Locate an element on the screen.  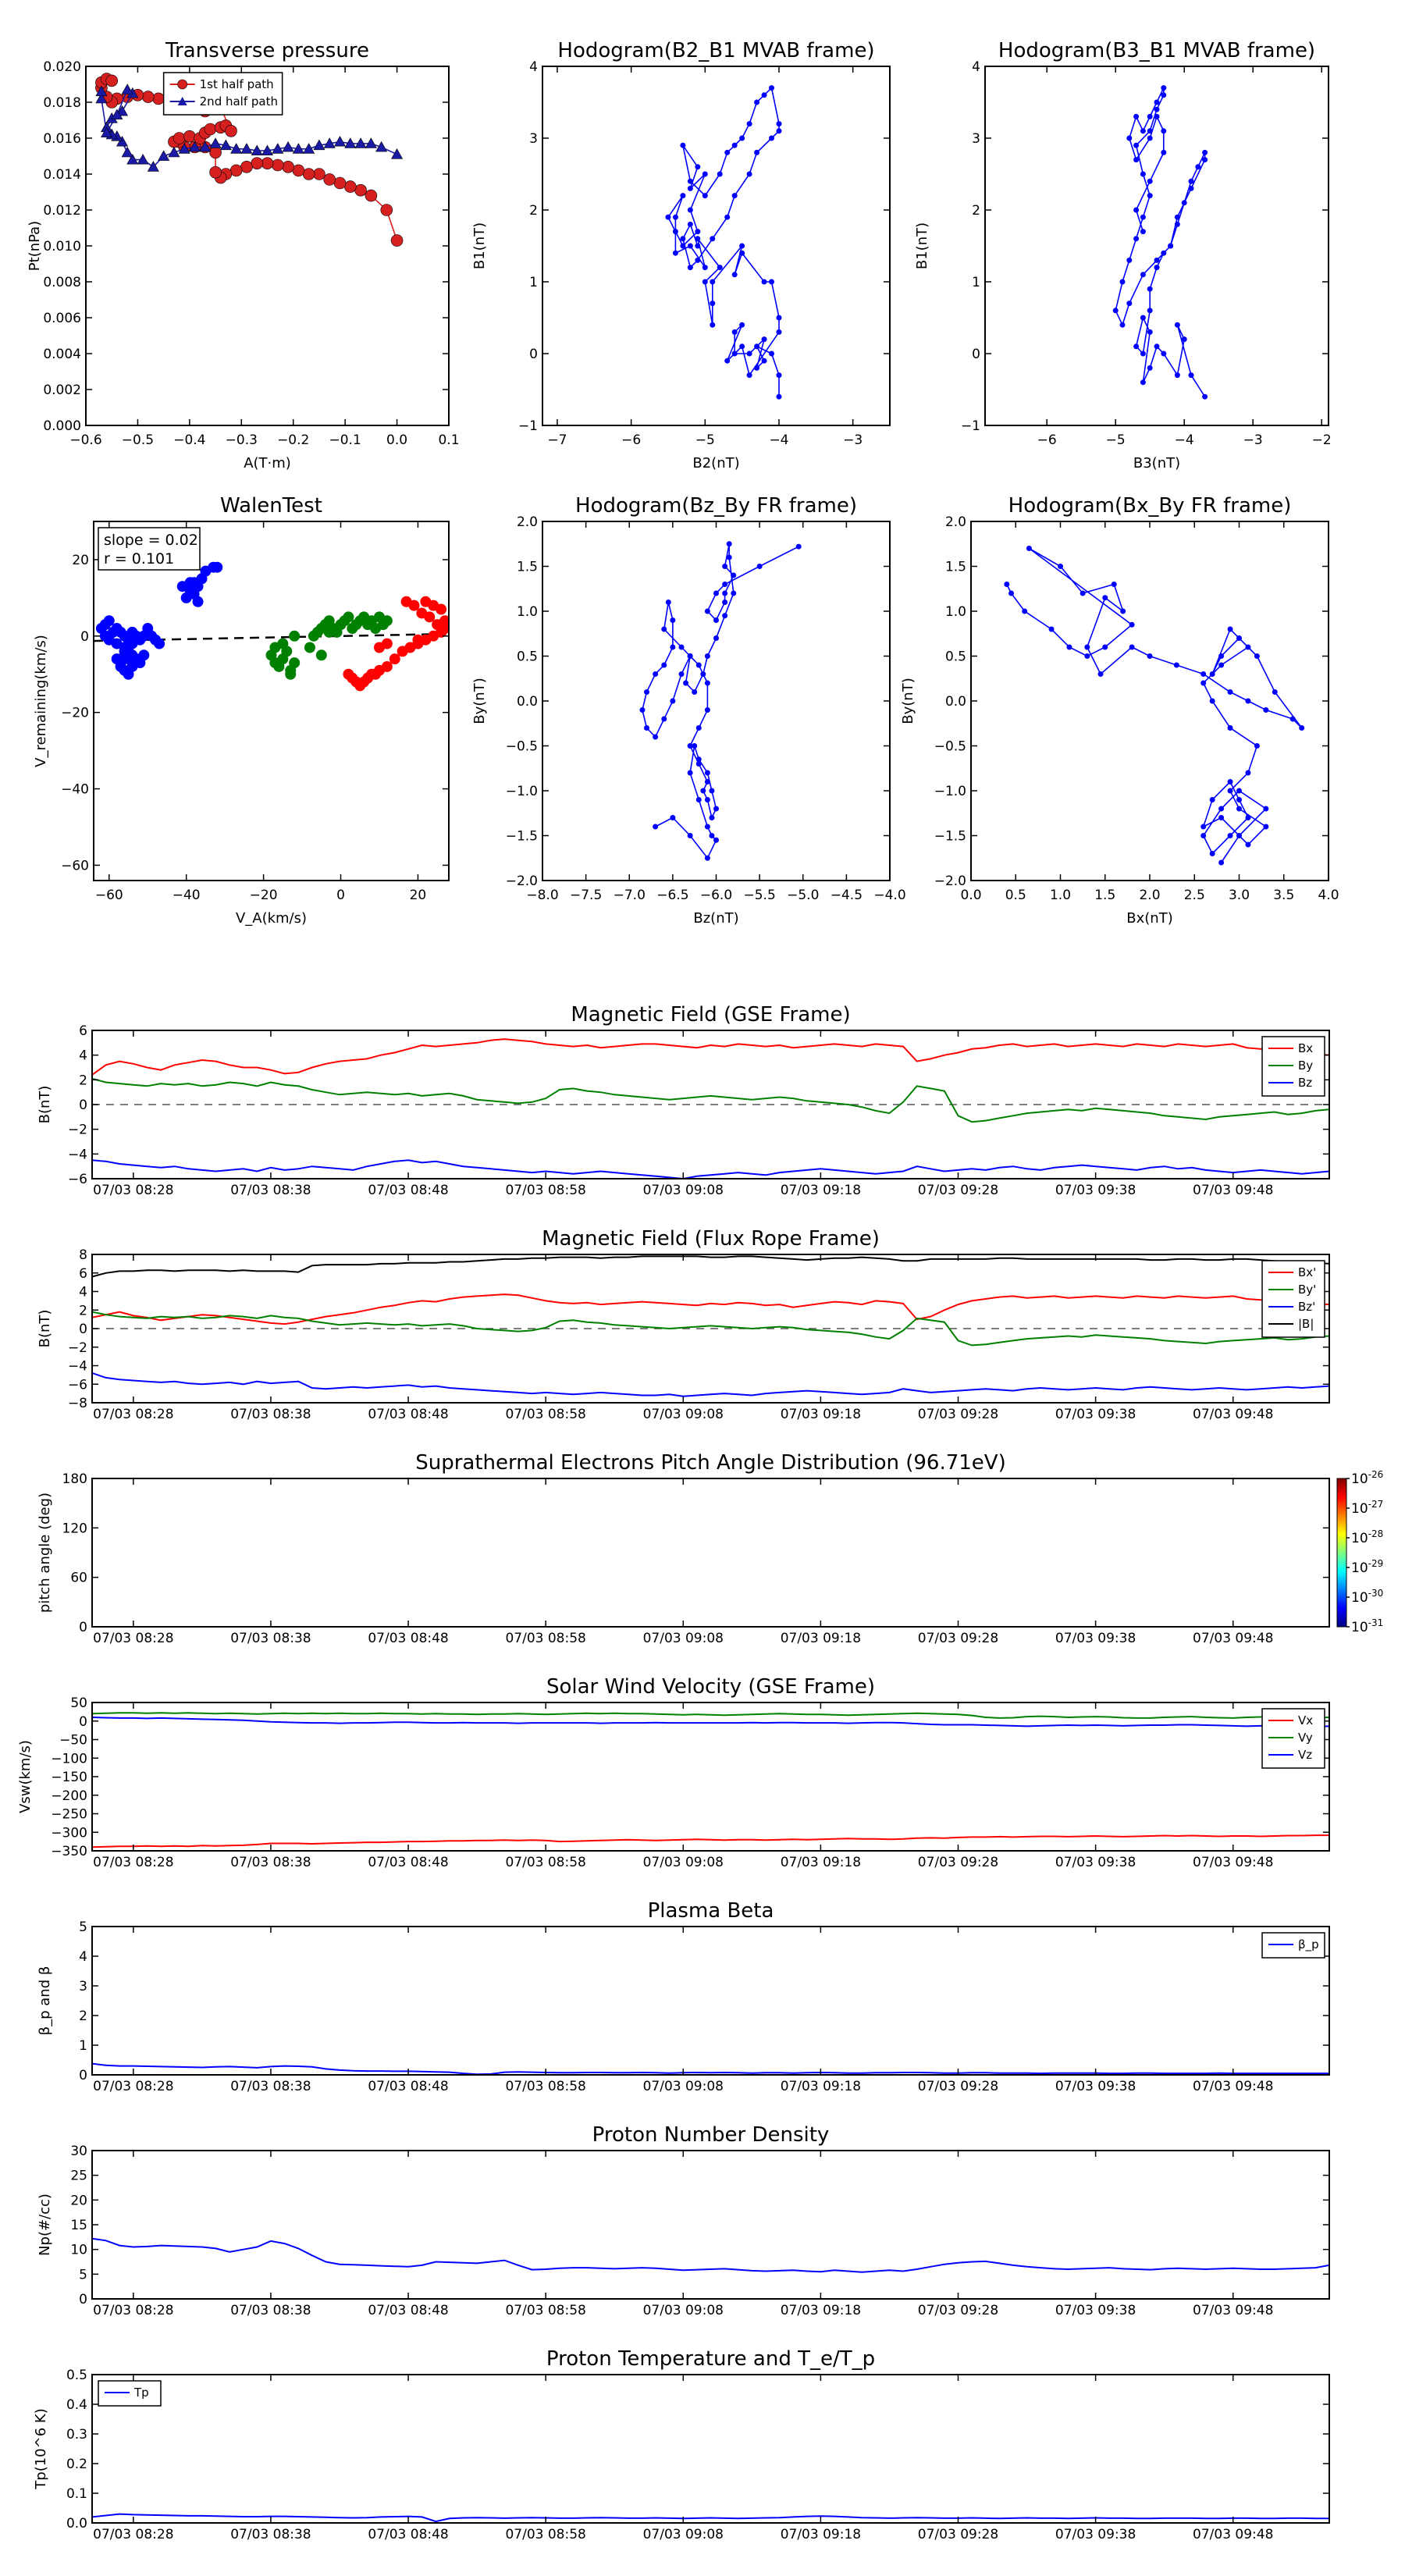
y-tick-label: 8 is located at coordinates (83, 1255).